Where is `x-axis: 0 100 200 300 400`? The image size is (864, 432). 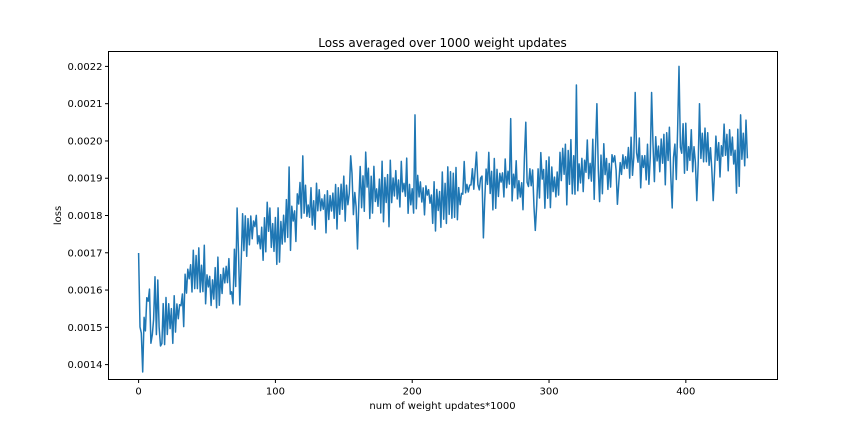 x-axis: 0 100 200 300 400 is located at coordinates (415, 388).